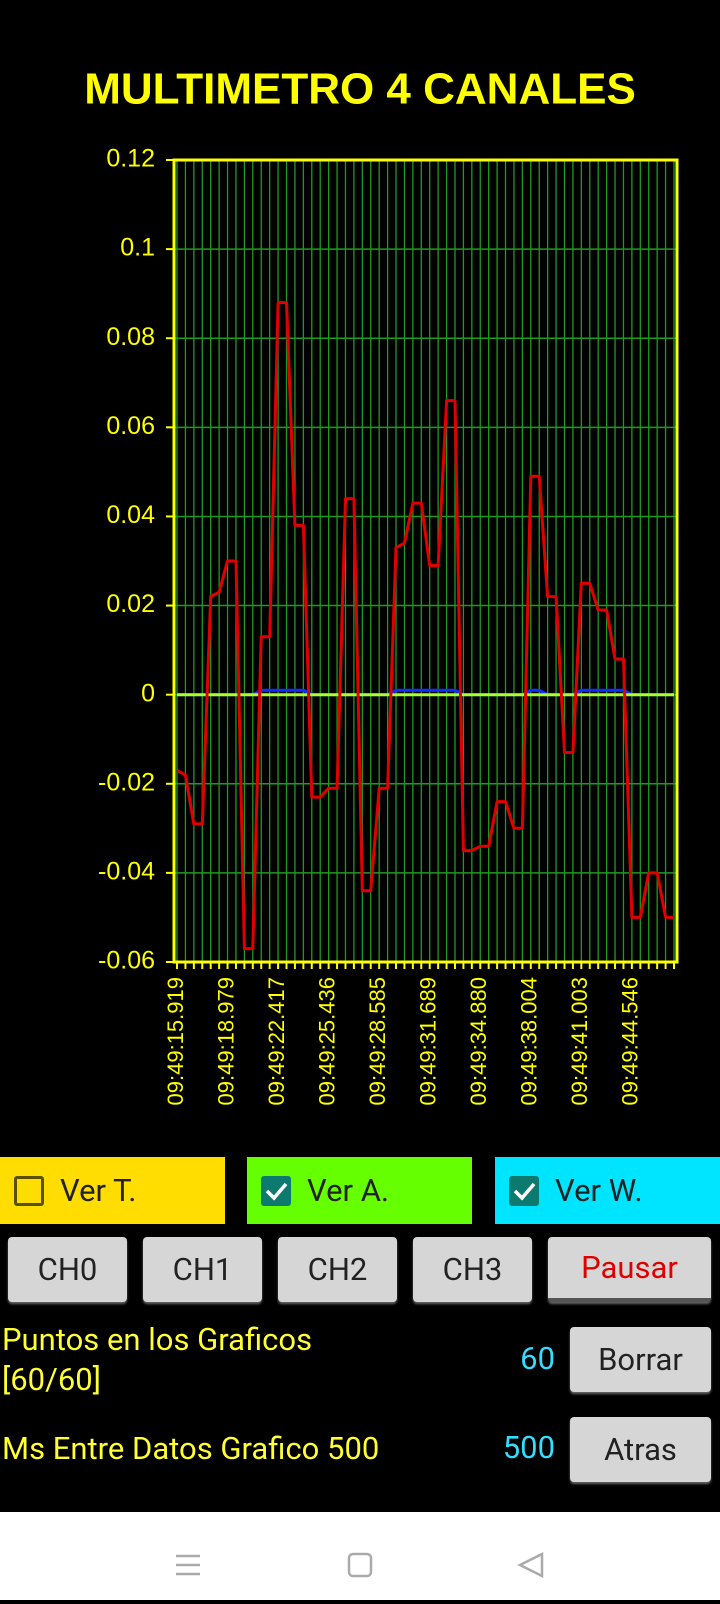 The image size is (720, 1604). I want to click on nav-bar, so click(360, 1556).